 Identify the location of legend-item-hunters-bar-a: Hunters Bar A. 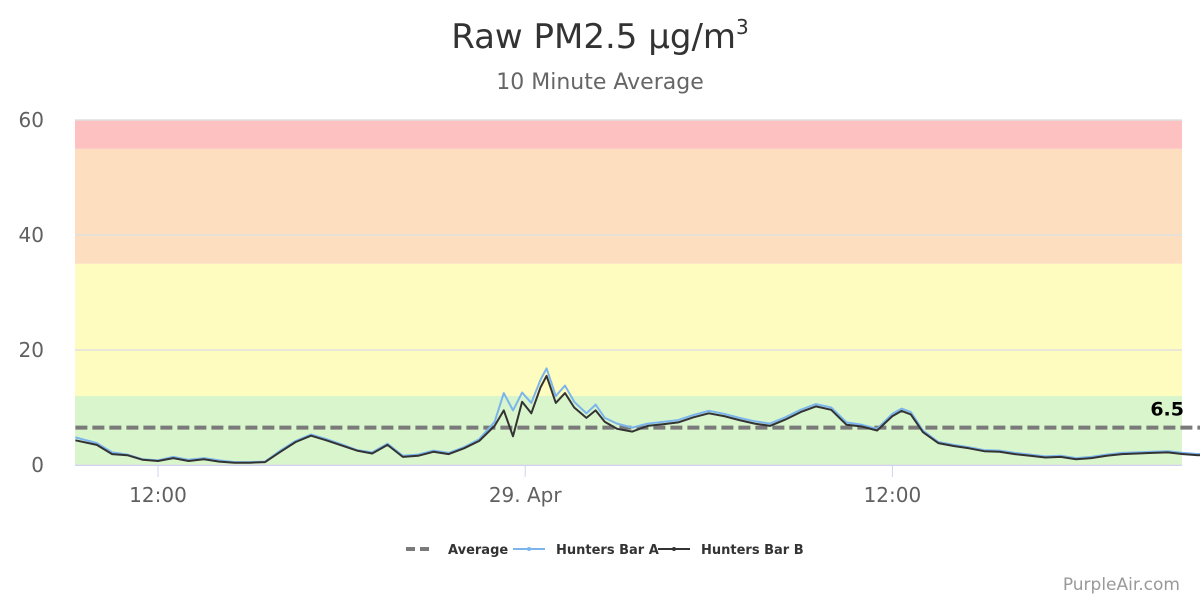
(586, 550).